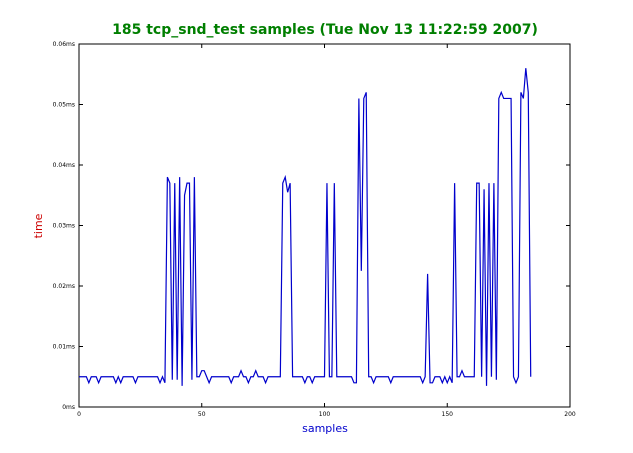  I want to click on y-tick-label: 0.03ms, so click(64, 226).